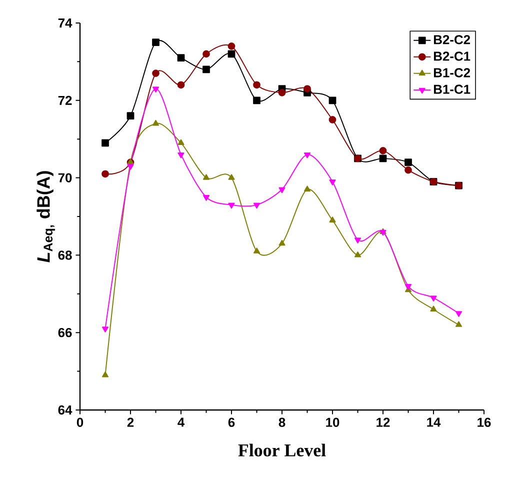 The height and width of the screenshot is (498, 516). Describe the element at coordinates (282, 450) in the screenshot. I see `x-axis-title: Floor Level` at that location.